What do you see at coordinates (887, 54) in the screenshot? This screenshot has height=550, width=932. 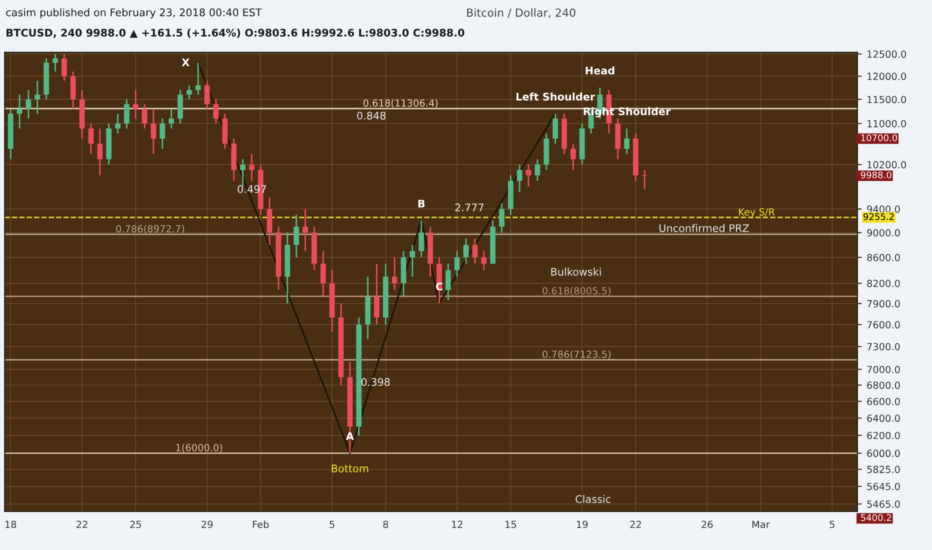 I see `y-tick-label: 12500.0` at bounding box center [887, 54].